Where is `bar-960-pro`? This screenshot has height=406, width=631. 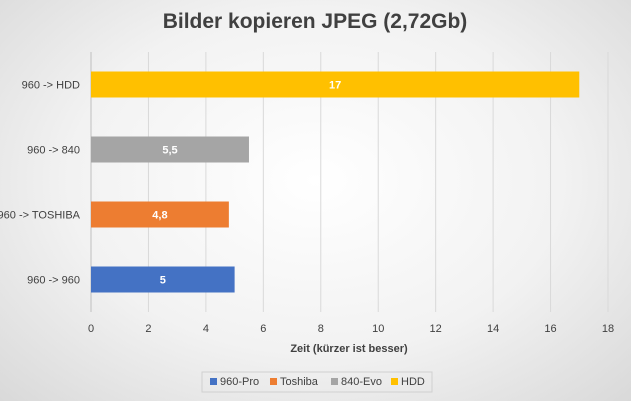 bar-960-pro is located at coordinates (163, 279).